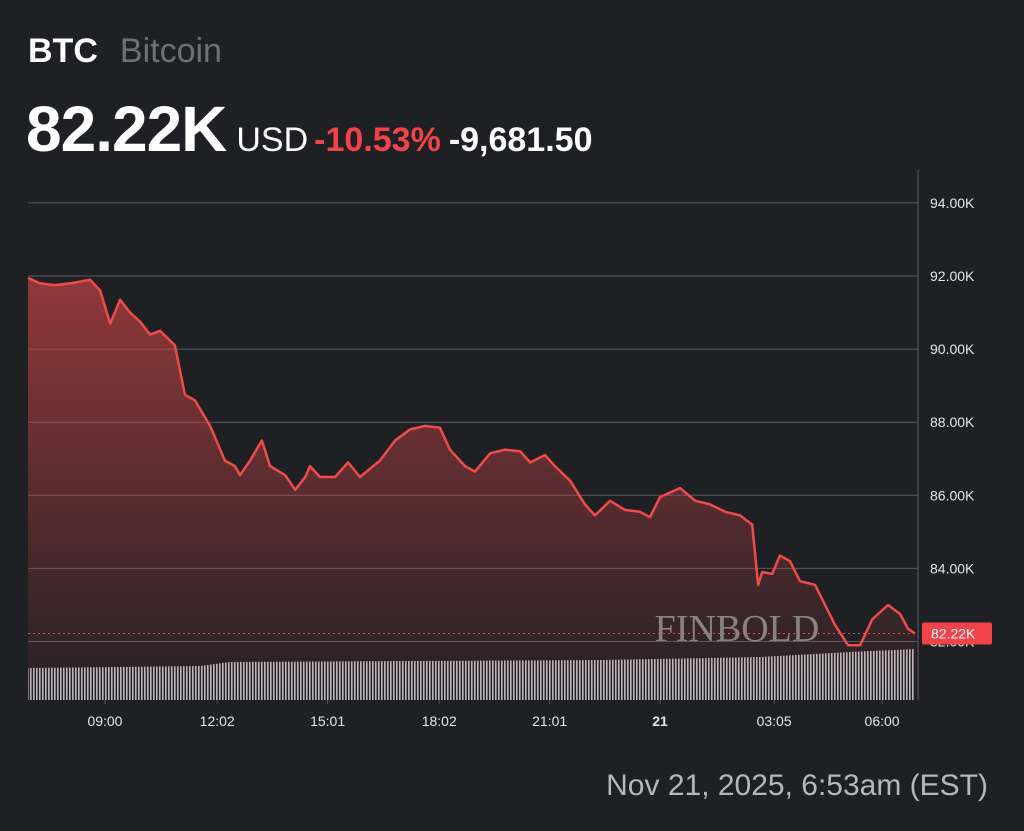  I want to click on x-tick-label: 03:05, so click(774, 721).